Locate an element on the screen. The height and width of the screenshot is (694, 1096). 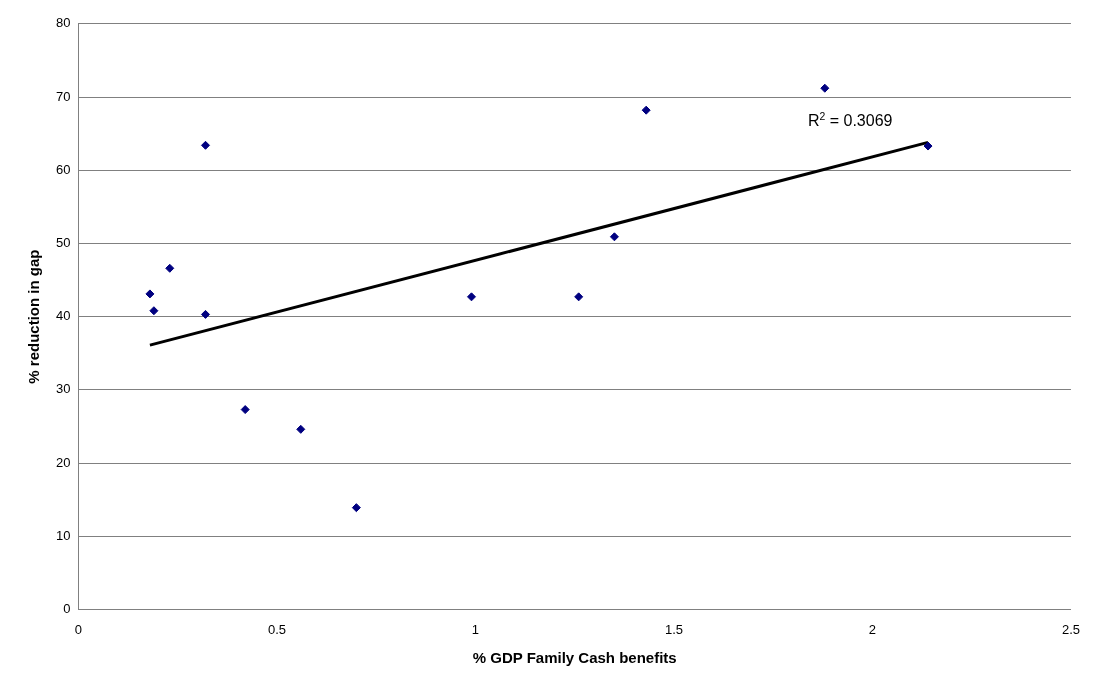
x-tick-label: 1 is located at coordinates (475, 629).